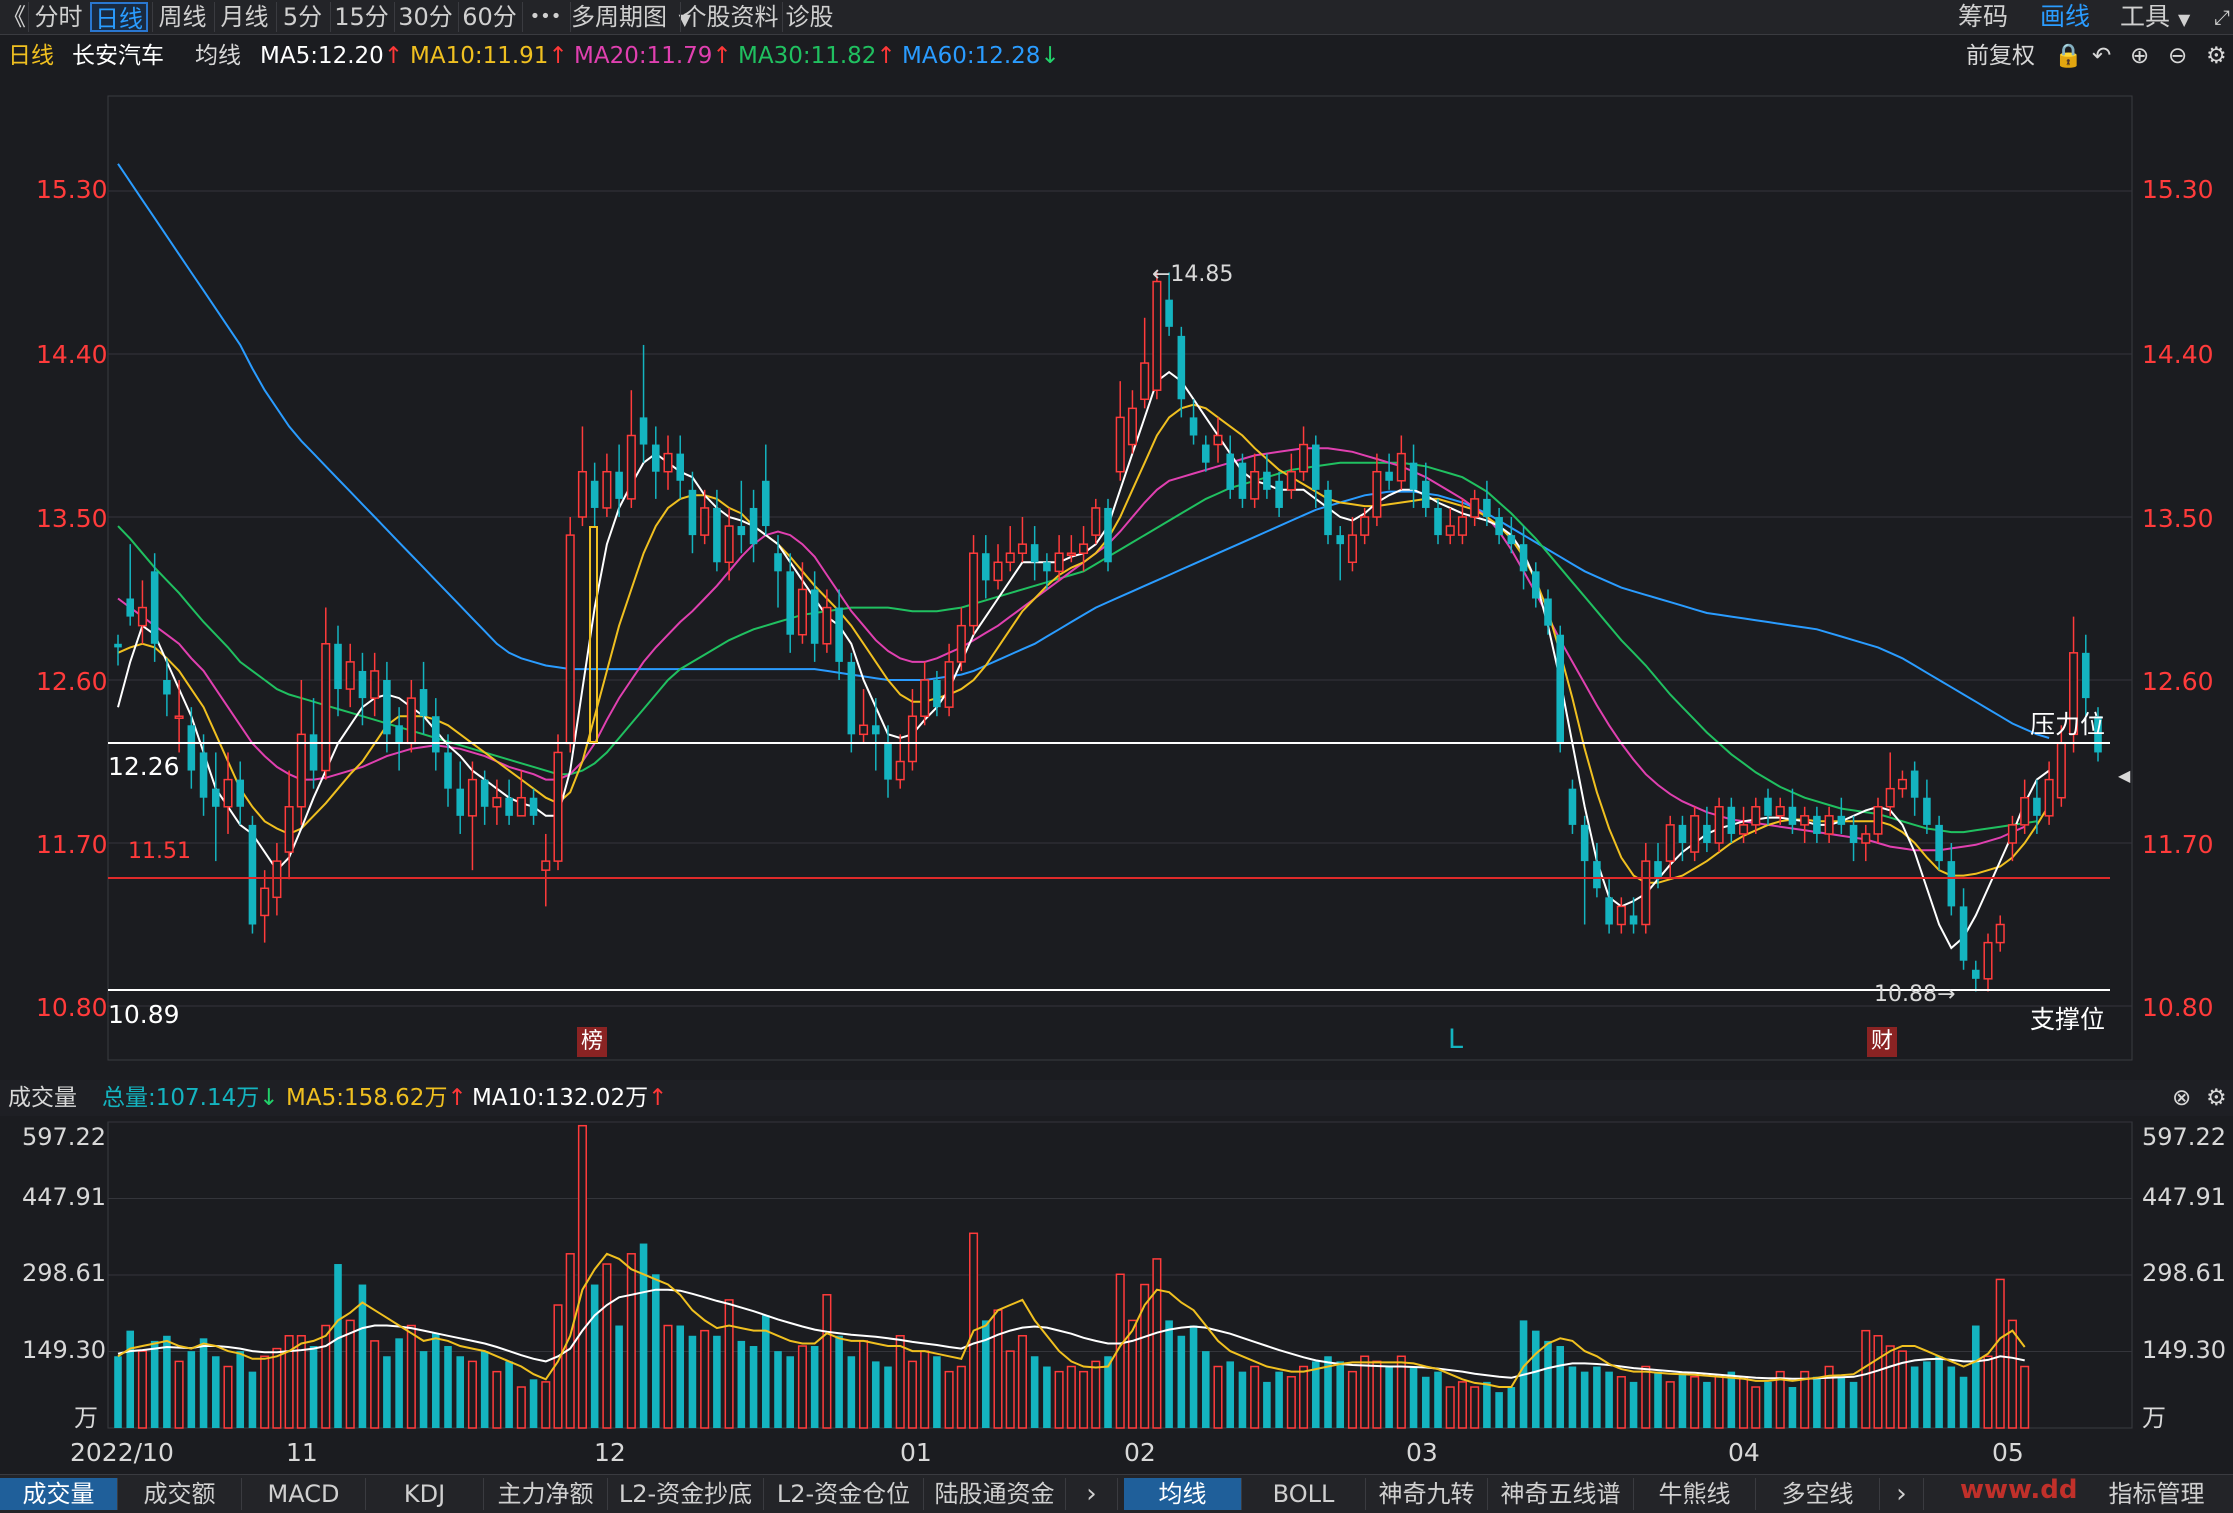 The width and height of the screenshot is (2233, 1513). What do you see at coordinates (686, 1494) in the screenshot?
I see `tab-l2-bottom: L2-资金抄底` at bounding box center [686, 1494].